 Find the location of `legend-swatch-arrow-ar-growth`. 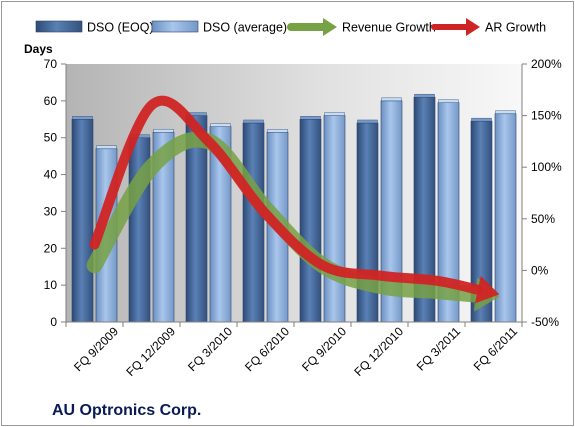

legend-swatch-arrow-ar-growth is located at coordinates (473, 27).